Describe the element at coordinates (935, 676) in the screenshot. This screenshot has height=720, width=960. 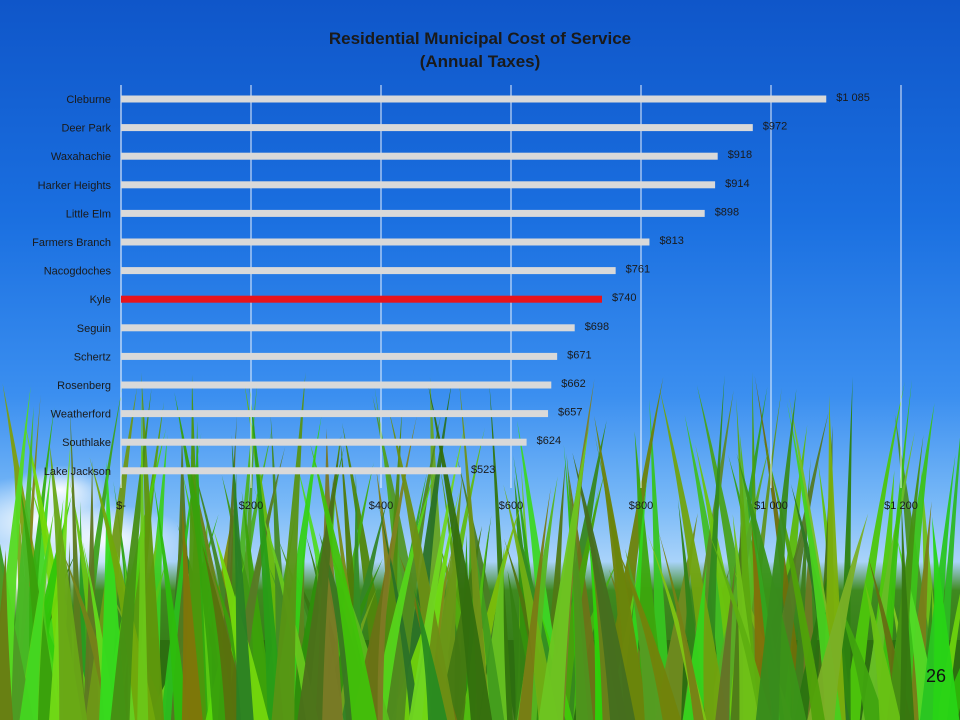
I see `slide-number: 26` at that location.